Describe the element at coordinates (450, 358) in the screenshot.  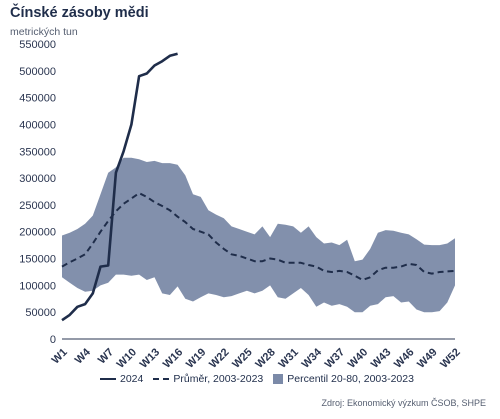
I see `x-tick-label: W52` at that location.